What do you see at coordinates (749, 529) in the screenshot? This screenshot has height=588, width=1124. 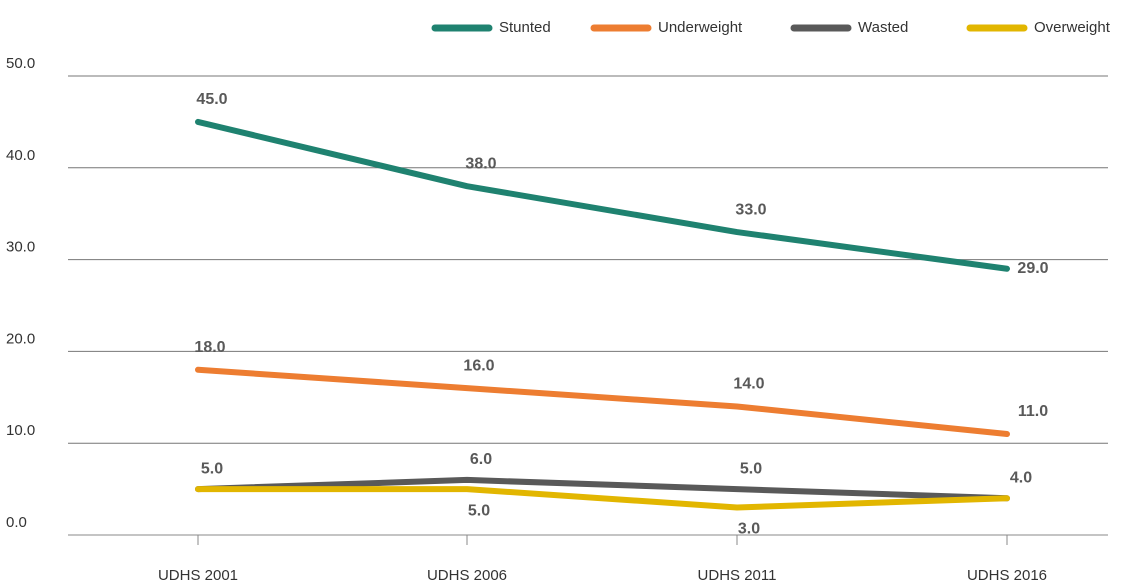 I see `data-label: 3.0` at bounding box center [749, 529].